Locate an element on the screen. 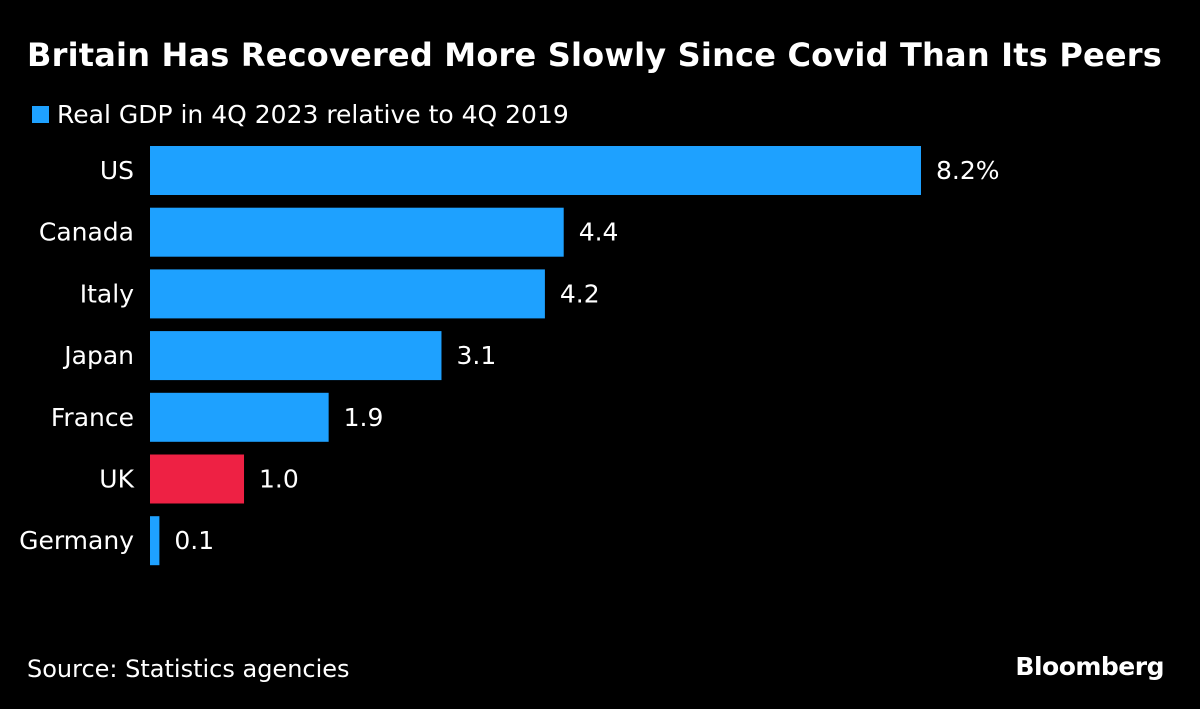  value-label-france: 1.9 is located at coordinates (364, 417).